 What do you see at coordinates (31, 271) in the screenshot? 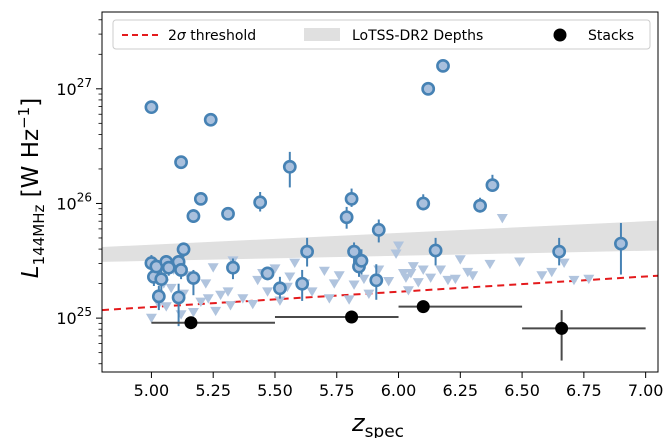
I see `y-axis-label-main: L` at bounding box center [31, 271].